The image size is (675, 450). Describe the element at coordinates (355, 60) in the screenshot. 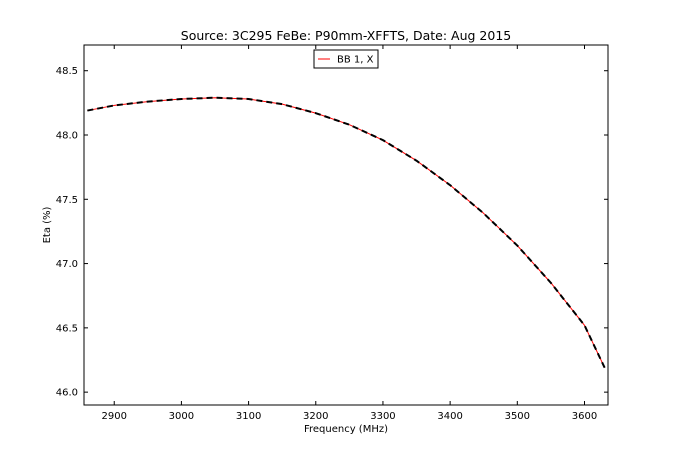

I see `legend-label-bb1x: BB 1, X` at that location.